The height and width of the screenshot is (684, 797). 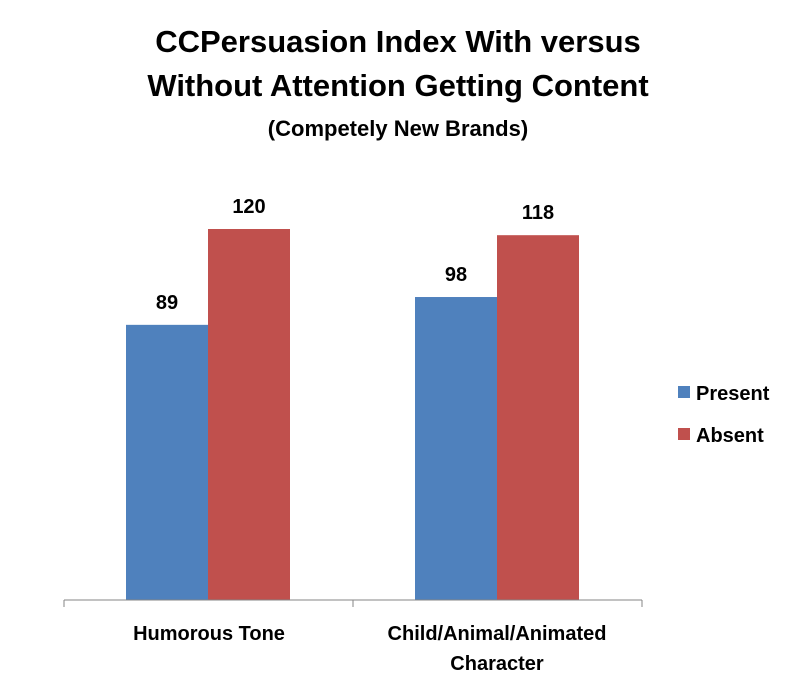 I want to click on x-tick-label: Child/Animal/Animated, so click(x=497, y=634).